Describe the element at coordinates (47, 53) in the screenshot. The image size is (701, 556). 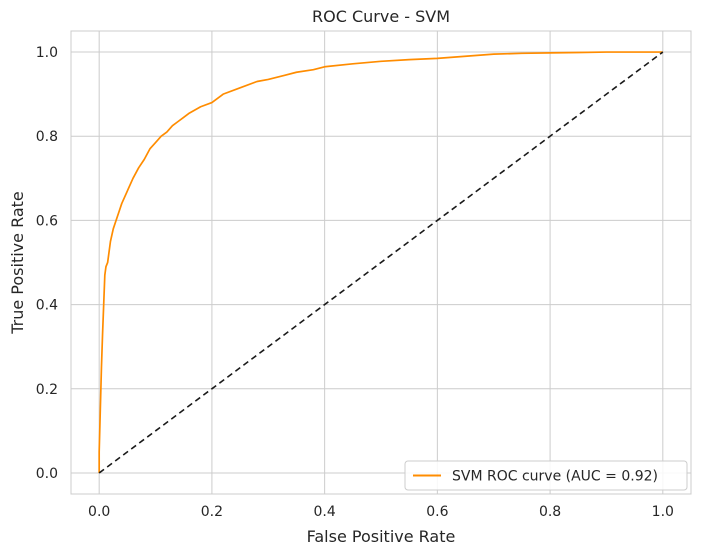
I see `y-tick-label: 1.0` at that location.